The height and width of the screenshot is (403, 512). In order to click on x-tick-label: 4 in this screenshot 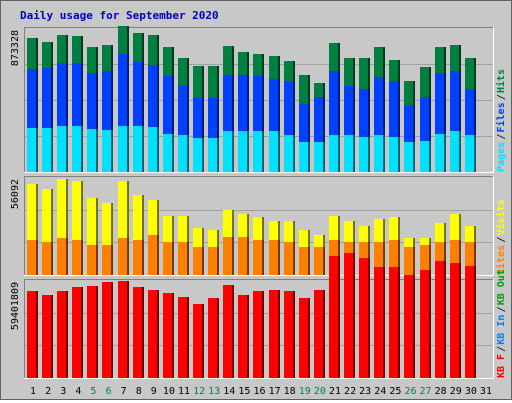, I will do `click(78, 391)`.